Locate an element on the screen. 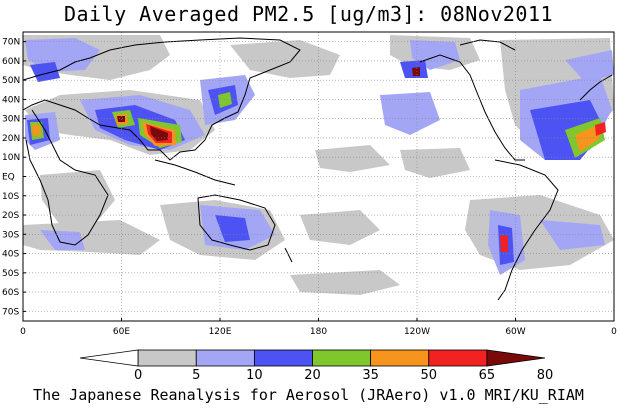 Image resolution: width=617 pixels, height=410 pixels. colorbar-arrow-low is located at coordinates (109, 358).